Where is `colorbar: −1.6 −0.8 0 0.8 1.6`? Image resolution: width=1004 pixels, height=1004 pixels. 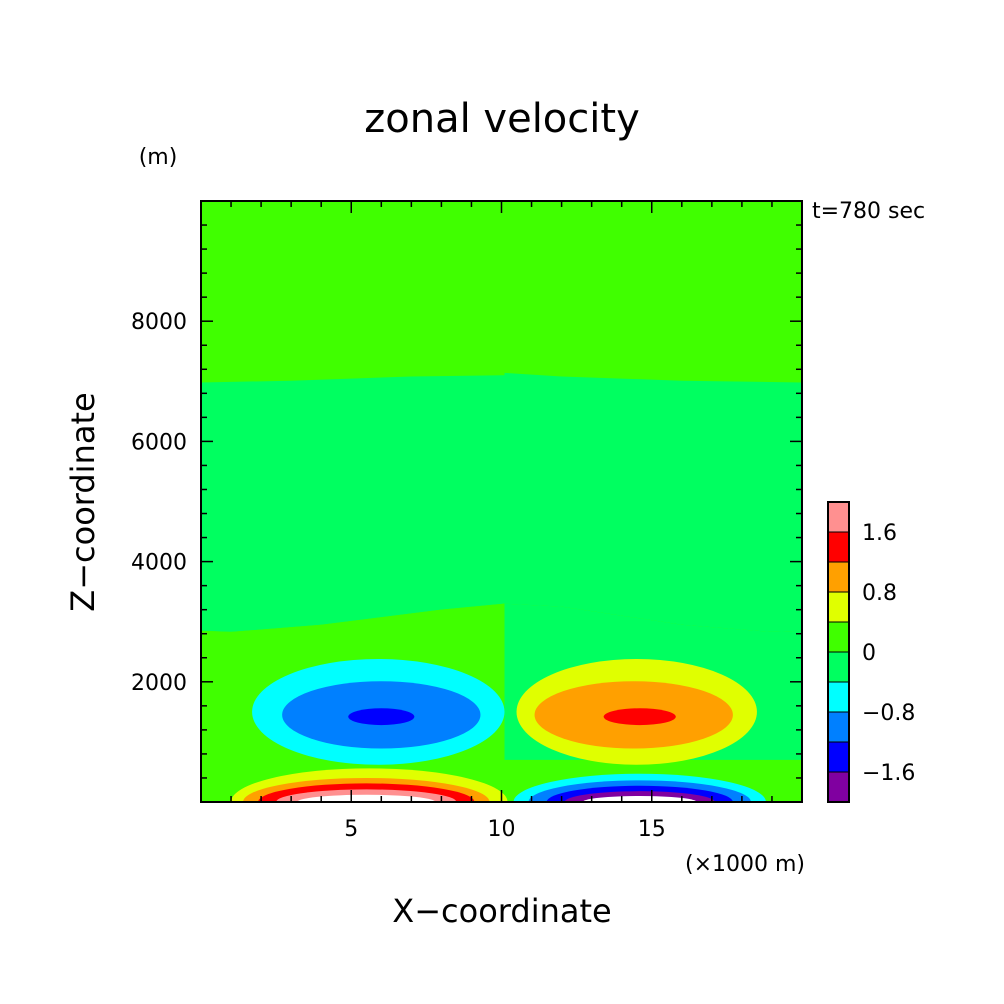 colorbar: −1.6 −0.8 0 0.8 1.6 is located at coordinates (871, 652).